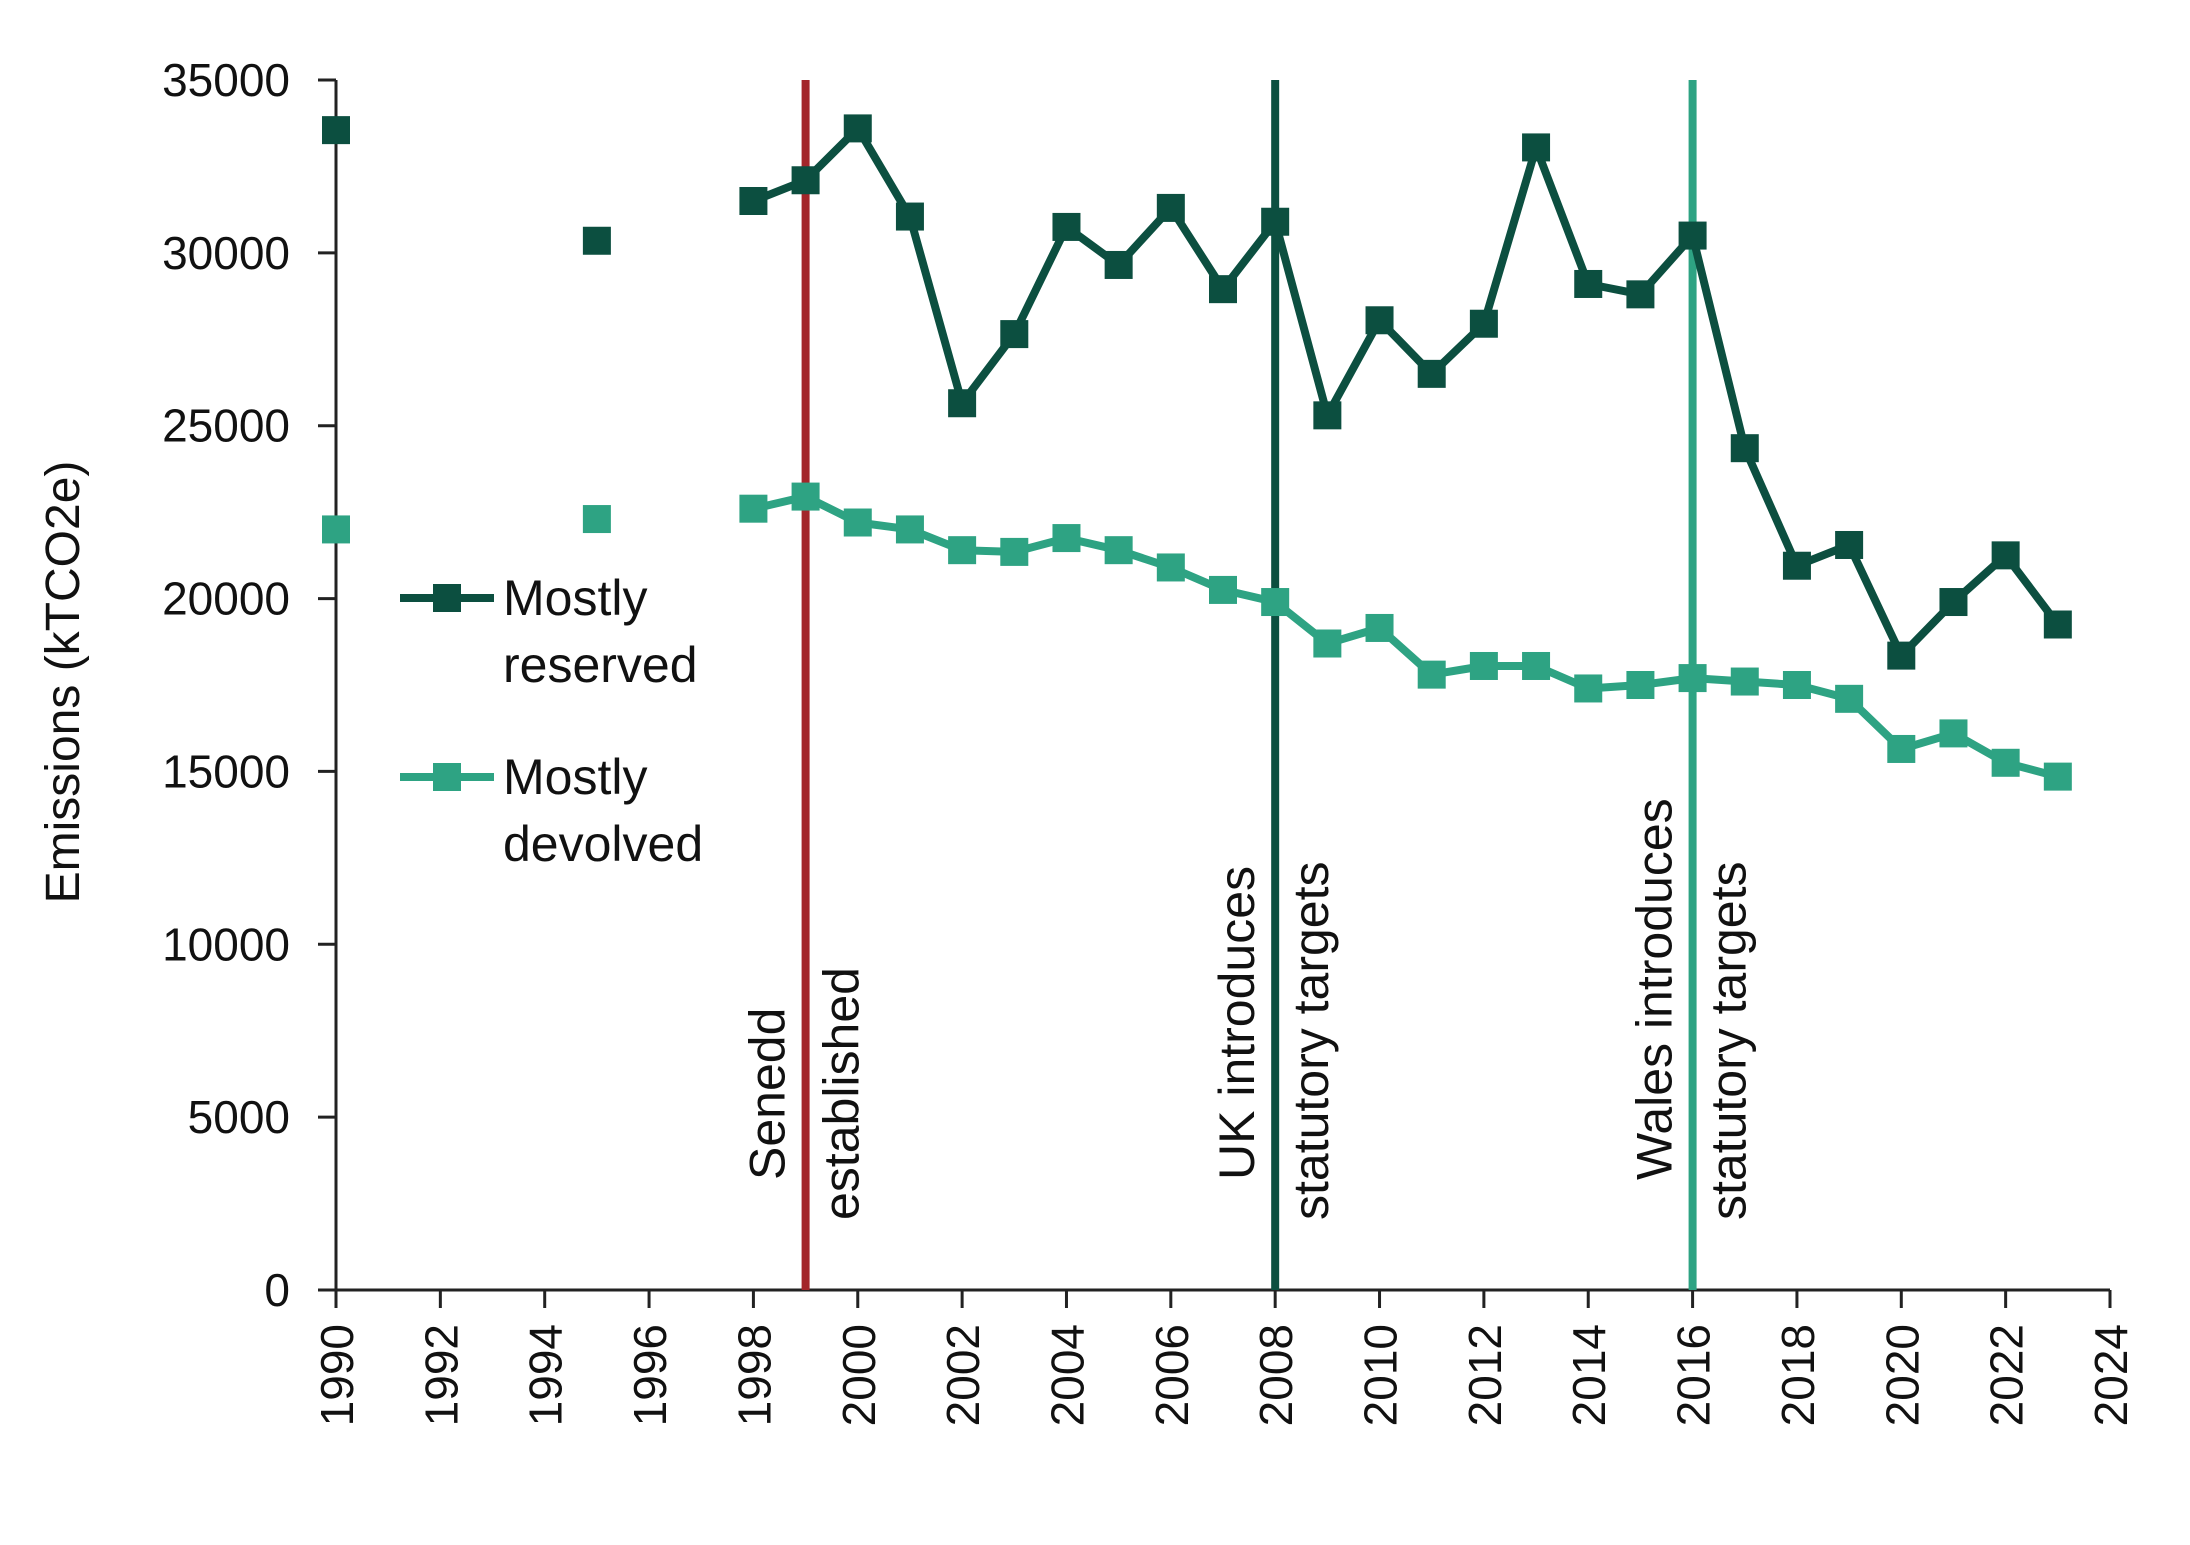 Image resolution: width=2190 pixels, height=1545 pixels. Describe the element at coordinates (277, 1290) in the screenshot. I see `y-tick-label: 0` at that location.